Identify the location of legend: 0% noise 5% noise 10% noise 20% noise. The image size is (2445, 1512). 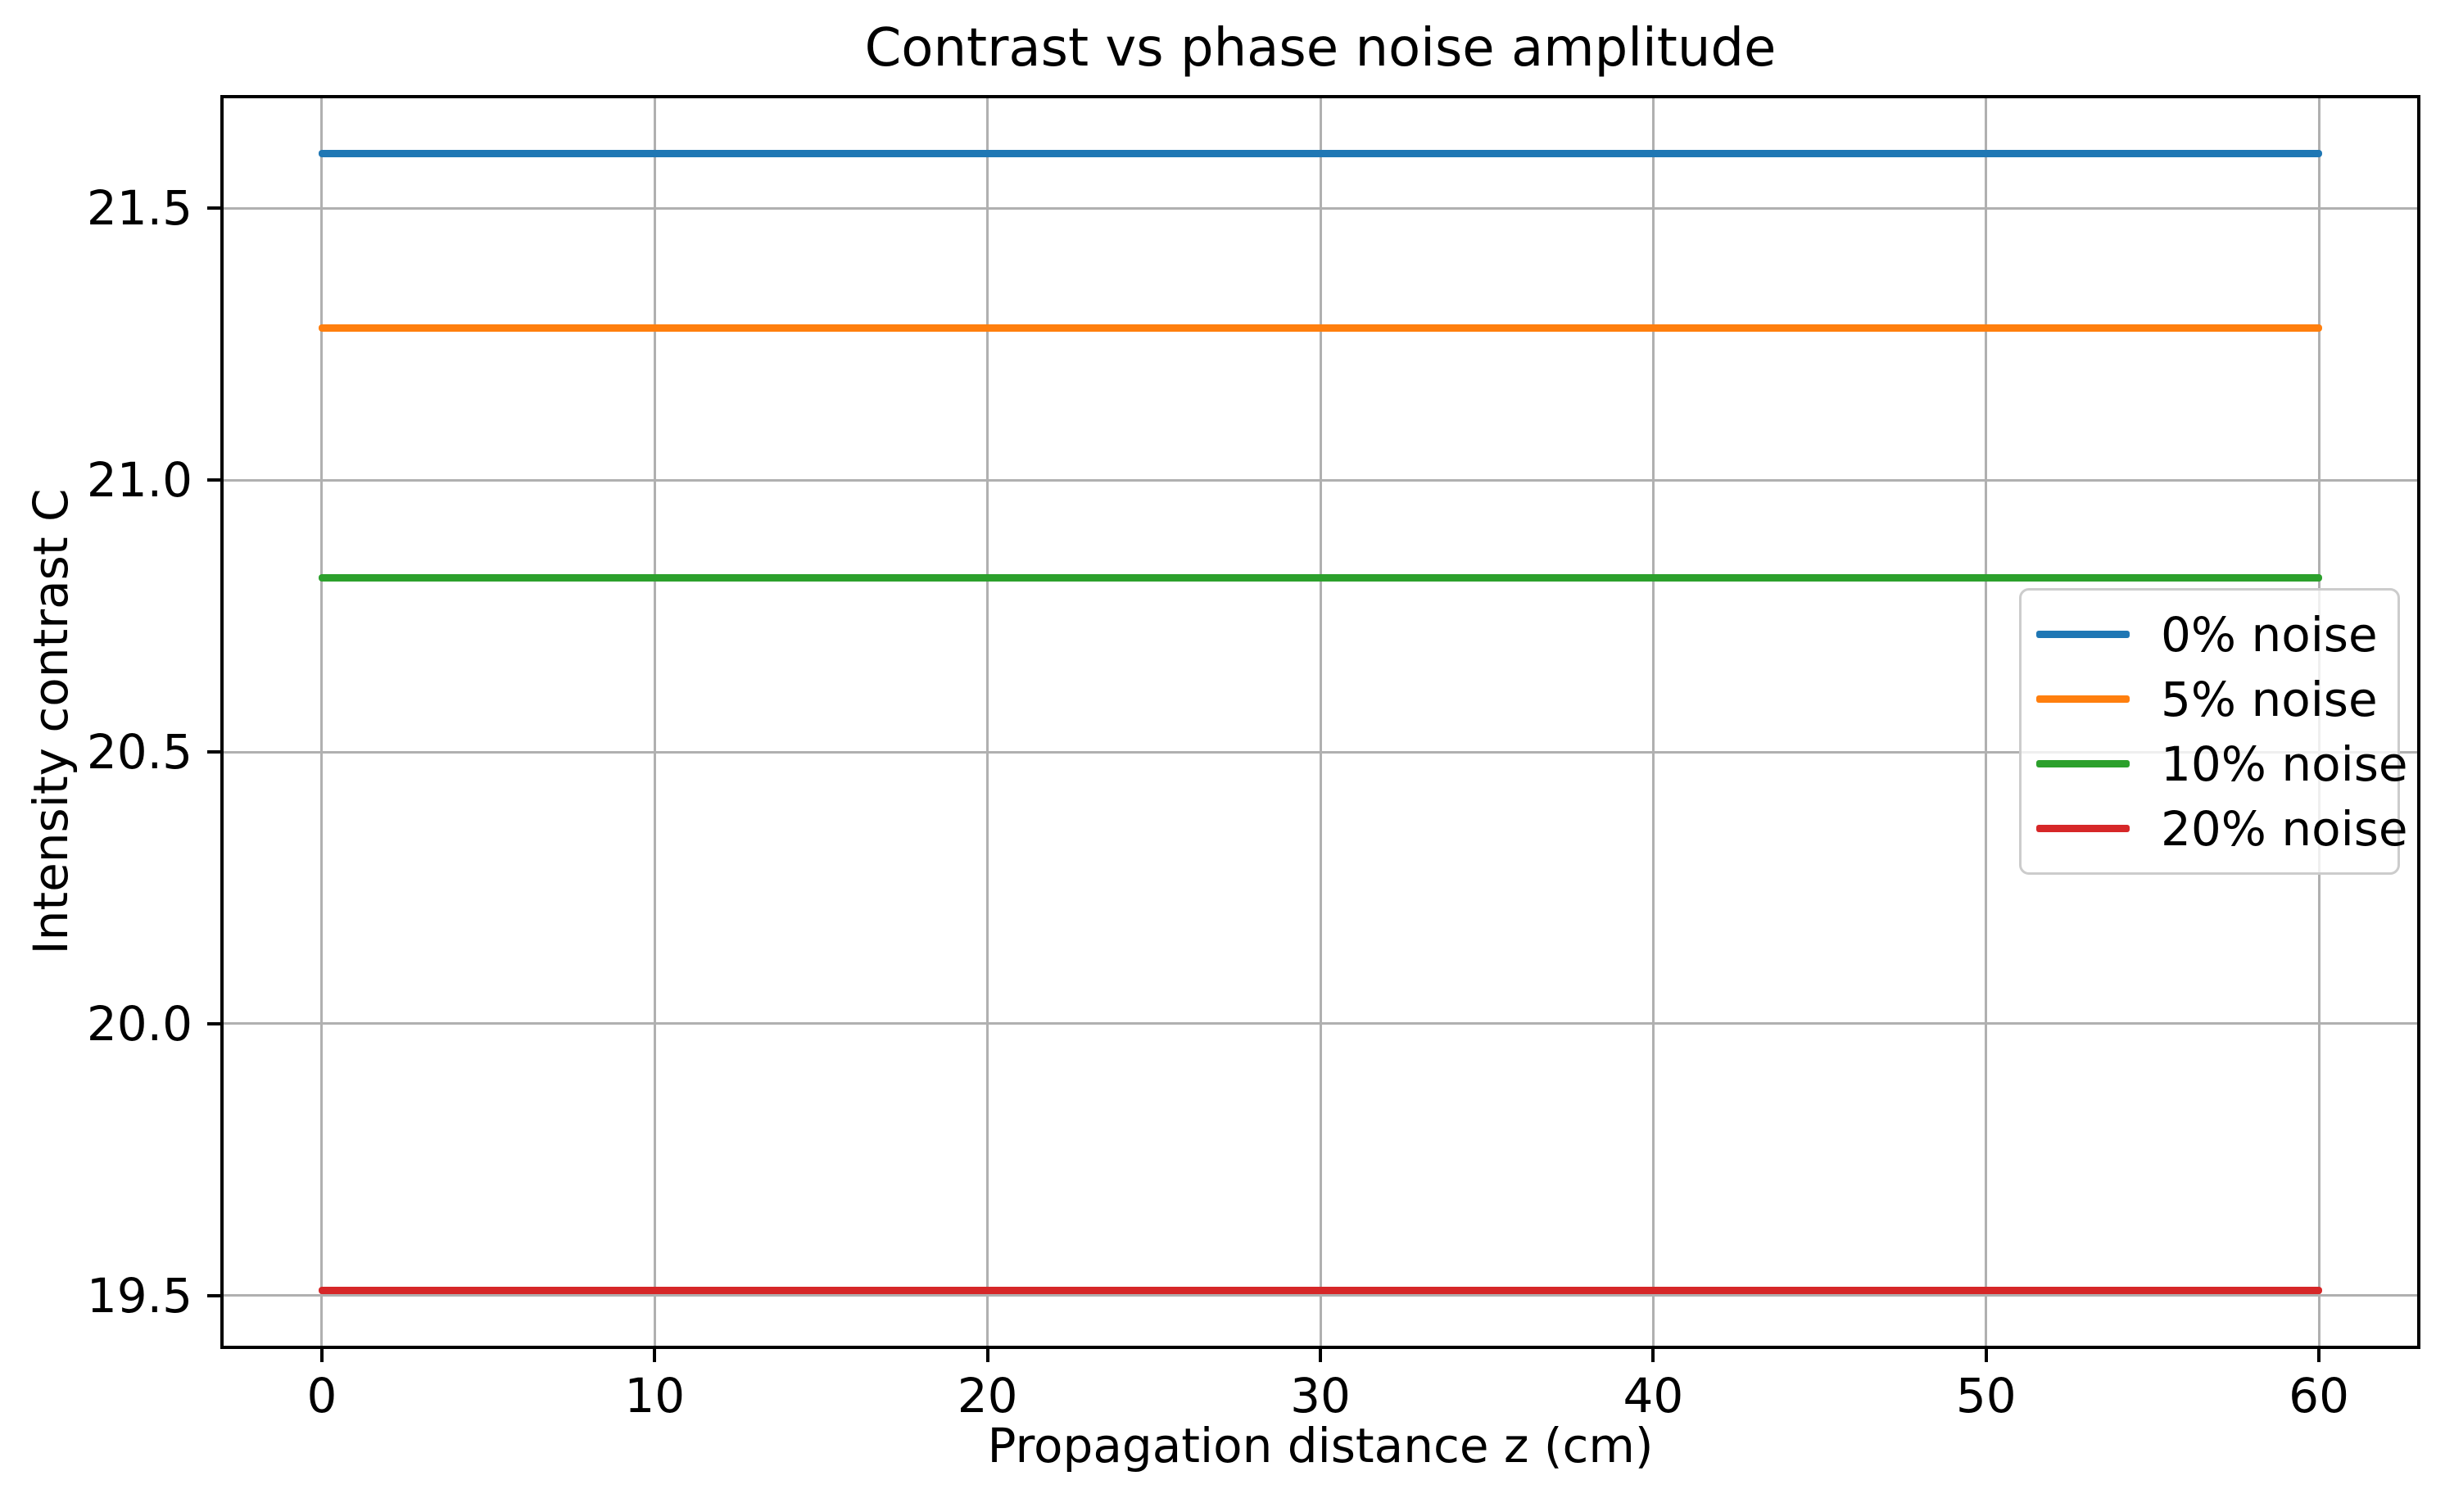
(2213, 731).